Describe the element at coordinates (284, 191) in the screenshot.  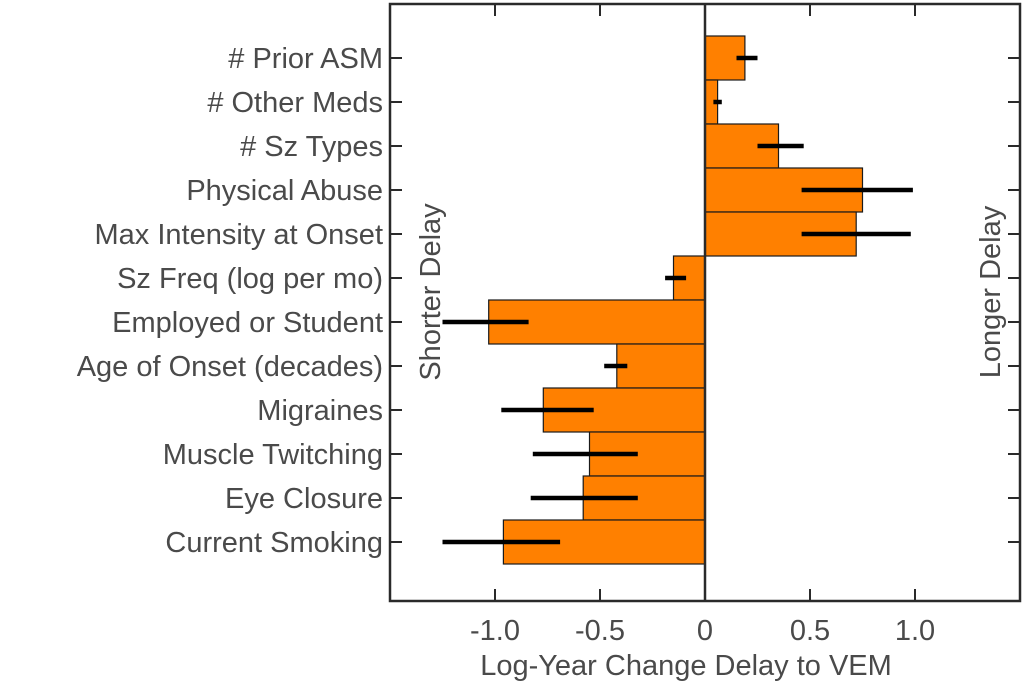
I see `category-label: Physical Abuse` at that location.